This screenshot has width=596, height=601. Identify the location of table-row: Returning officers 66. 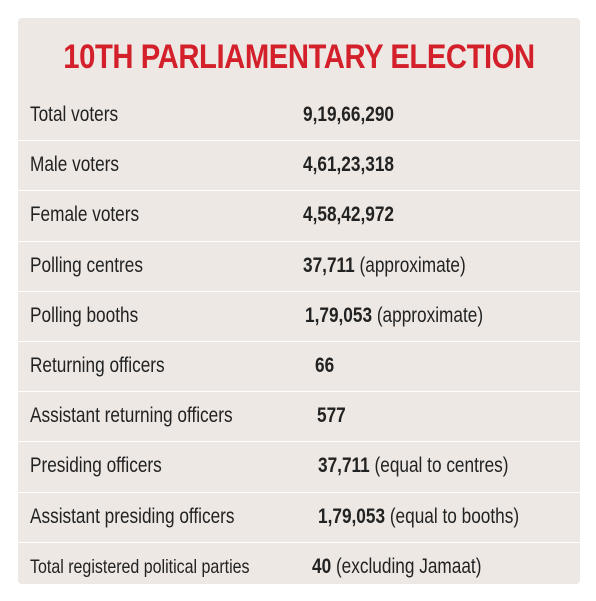
(299, 367).